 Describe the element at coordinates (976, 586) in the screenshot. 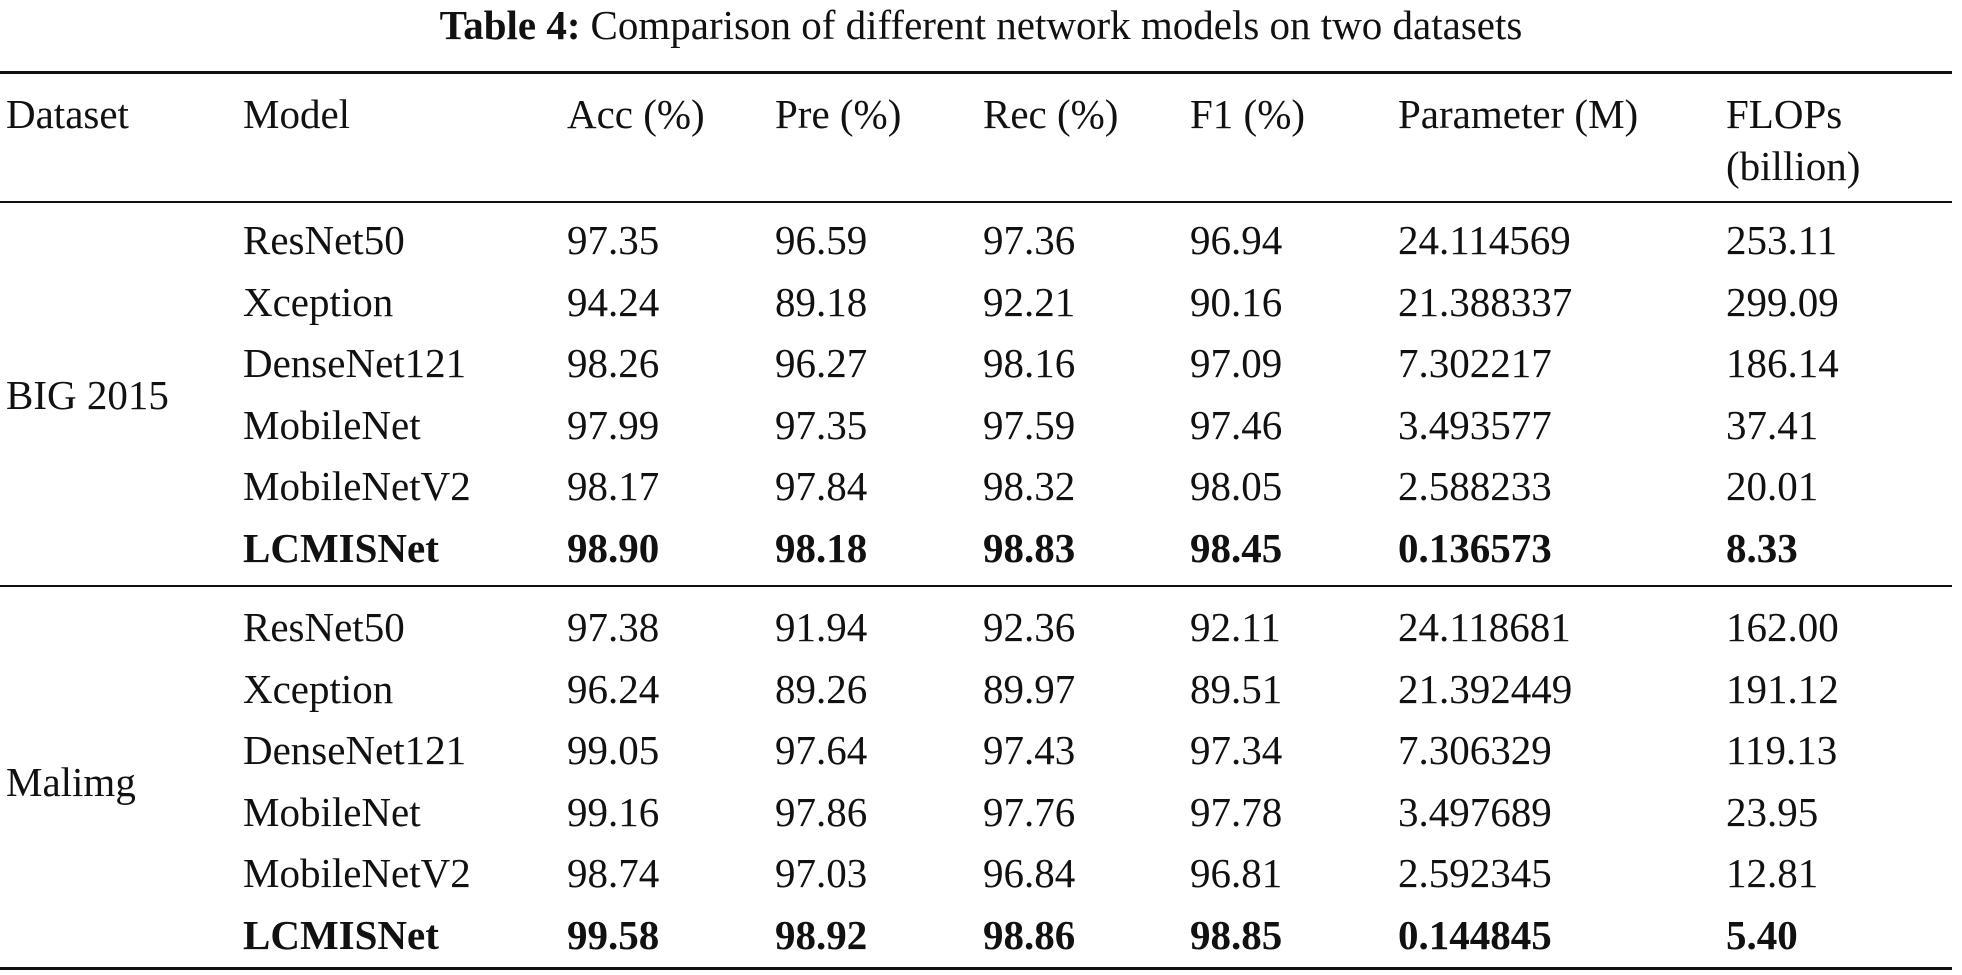

I see `group-separator-rule` at that location.